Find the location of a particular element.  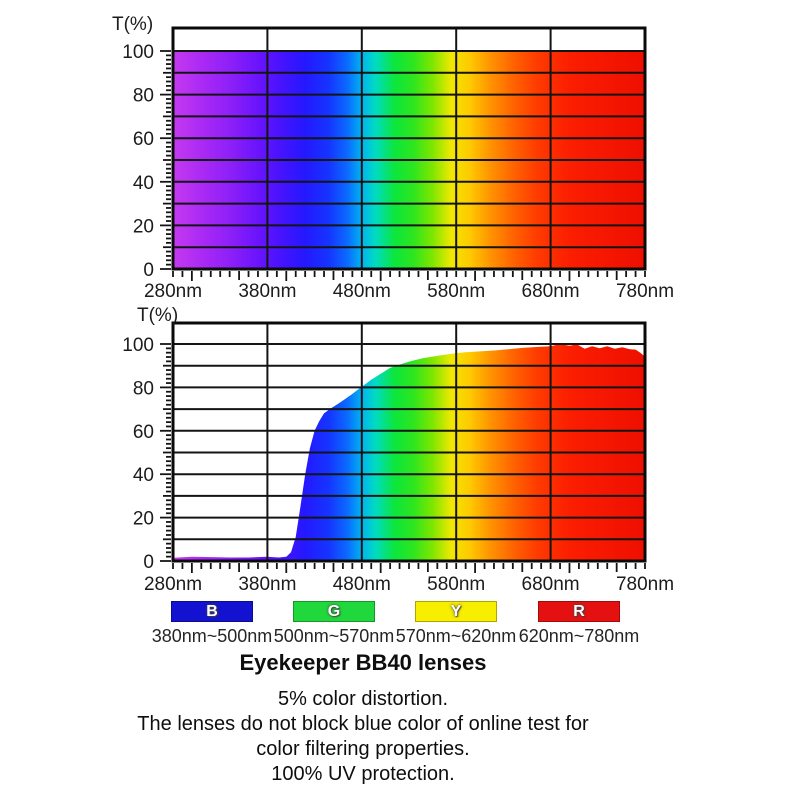

legend-letter: B is located at coordinates (212, 611).